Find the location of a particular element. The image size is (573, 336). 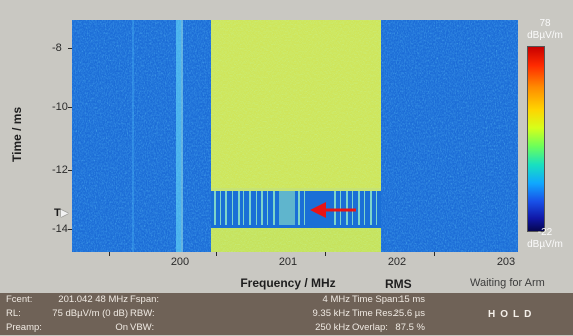

signal-gap is located at coordinates (296, 208).